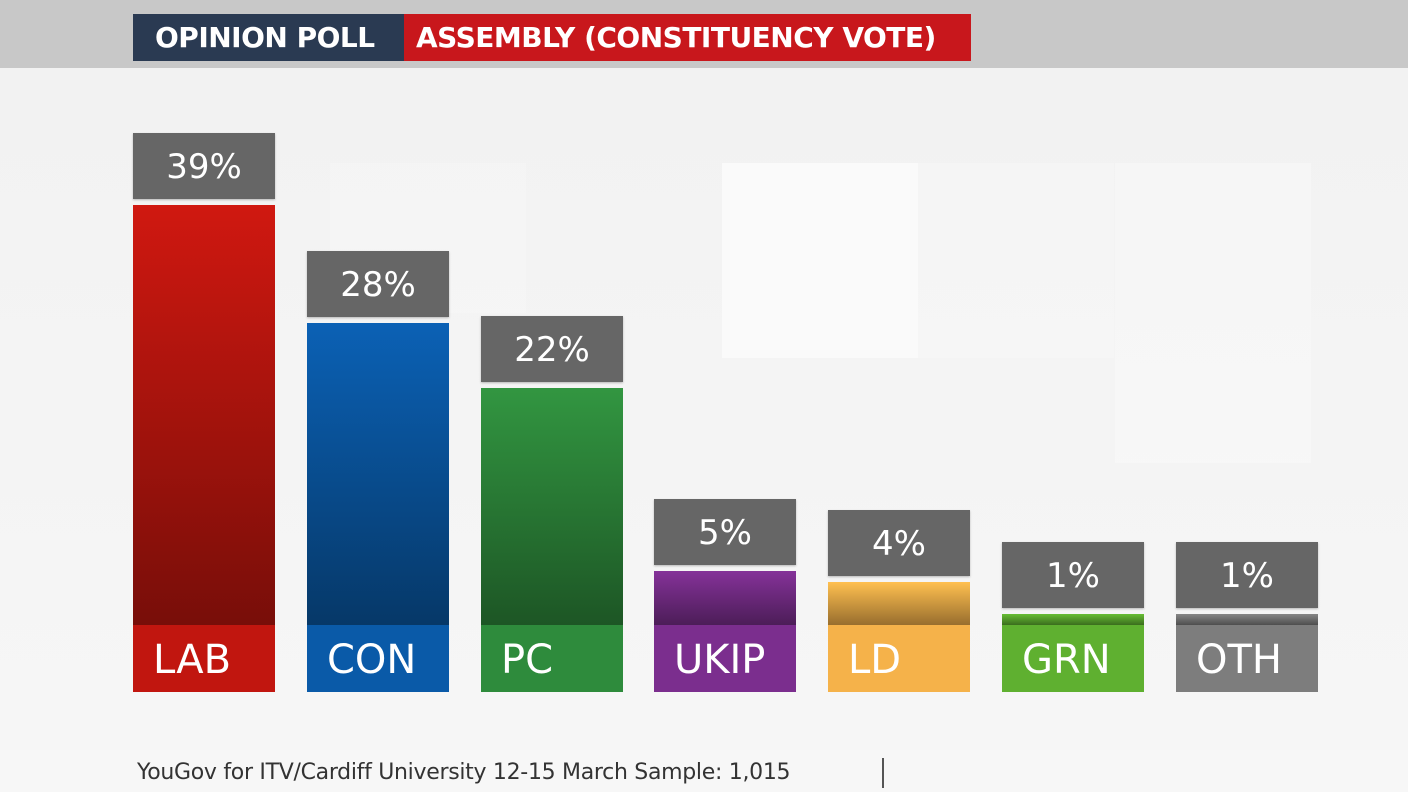 This screenshot has height=792, width=1408. Describe the element at coordinates (1247, 658) in the screenshot. I see `party-label: OTH` at that location.